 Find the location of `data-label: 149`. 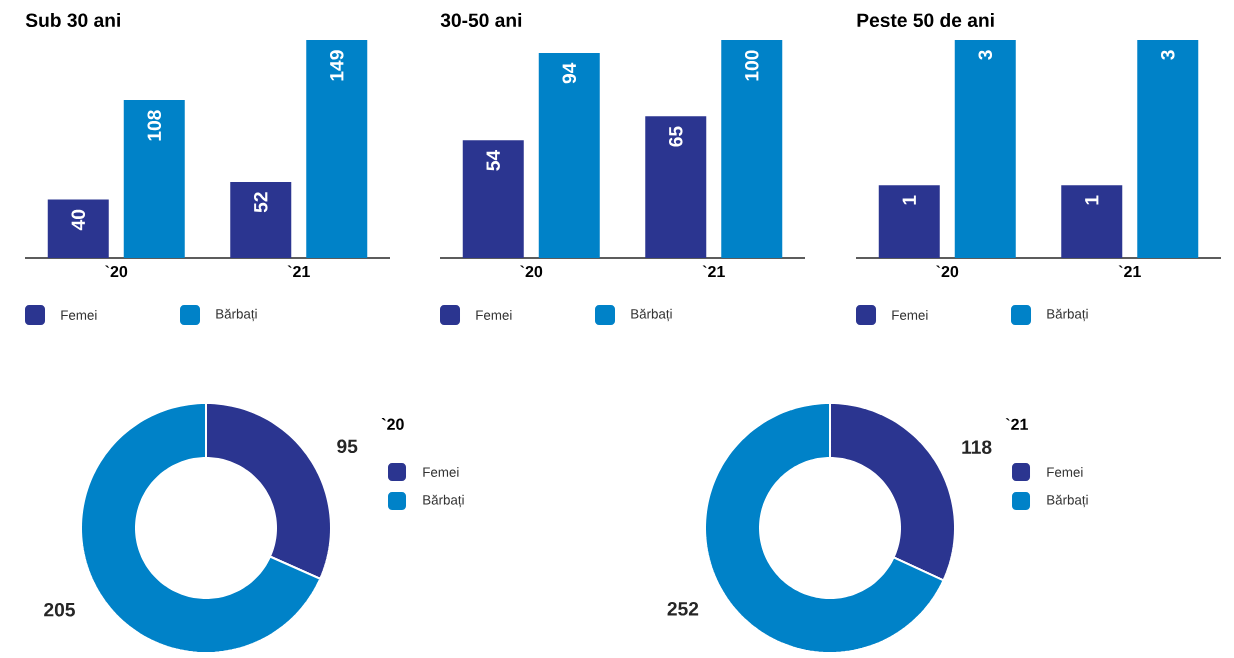

data-label: 149 is located at coordinates (336, 65).